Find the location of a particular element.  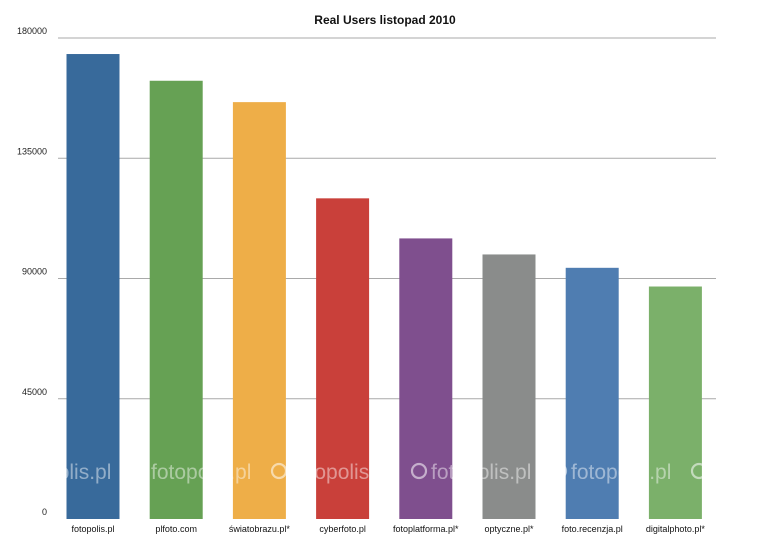

chart-title: Real Users listopad 2010 is located at coordinates (385, 20).